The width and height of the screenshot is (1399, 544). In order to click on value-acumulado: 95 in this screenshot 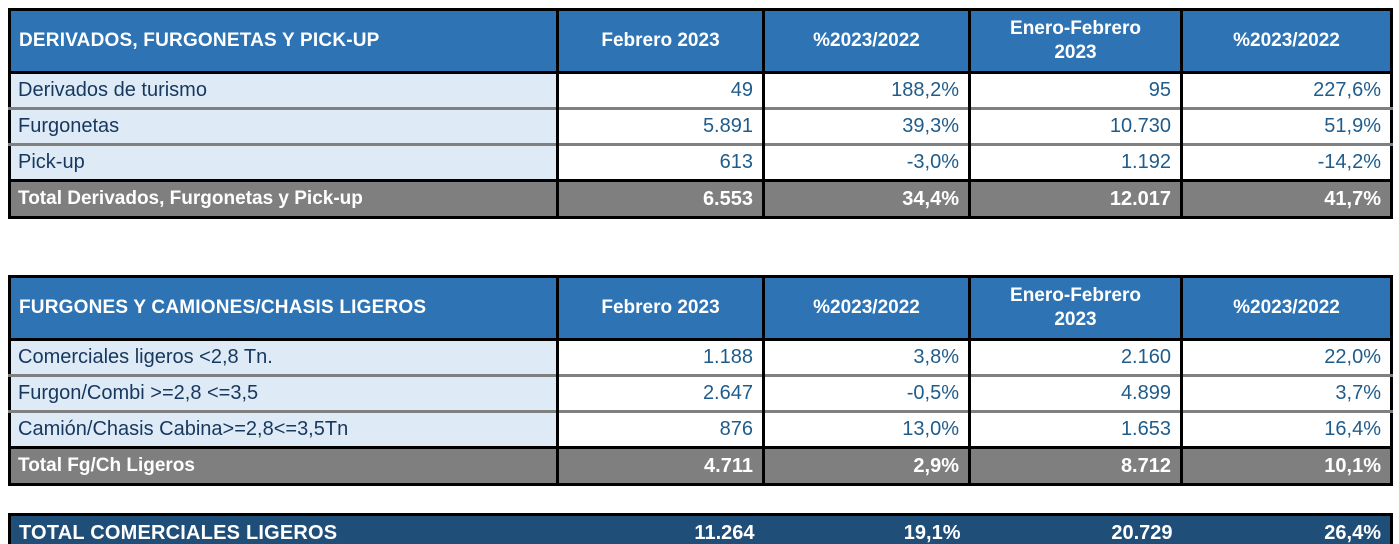, I will do `click(1075, 90)`.